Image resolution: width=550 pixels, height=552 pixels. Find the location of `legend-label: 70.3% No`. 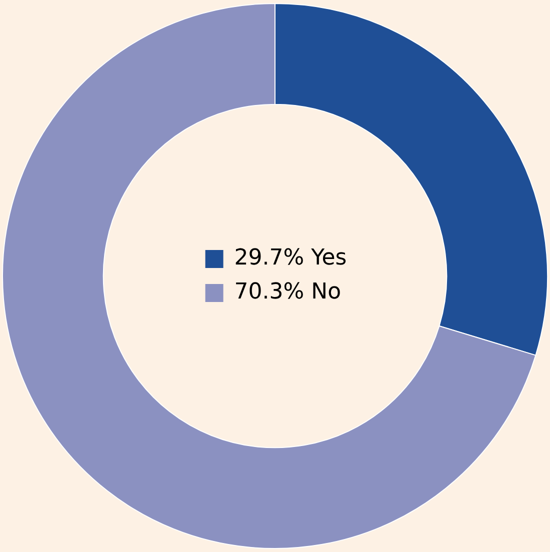

legend-label: 70.3% No is located at coordinates (288, 292).